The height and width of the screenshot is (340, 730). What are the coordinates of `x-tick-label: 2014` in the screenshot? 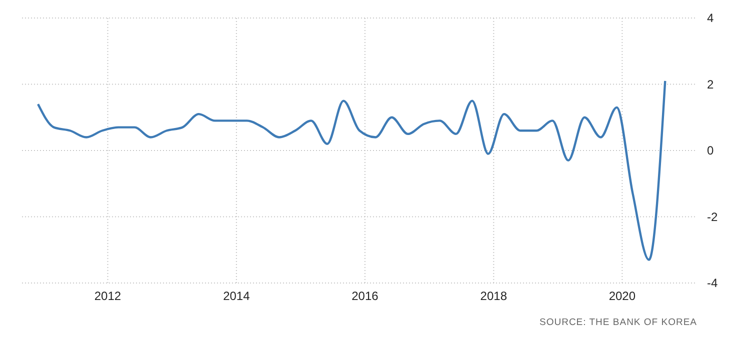 It's located at (236, 296).